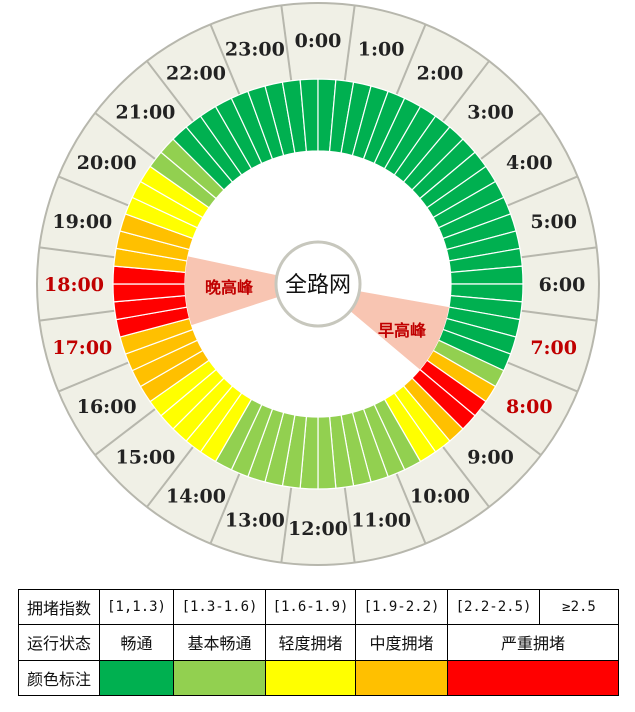 Image resolution: width=635 pixels, height=712 pixels. I want to click on hour-label: 23:00, so click(255, 49).